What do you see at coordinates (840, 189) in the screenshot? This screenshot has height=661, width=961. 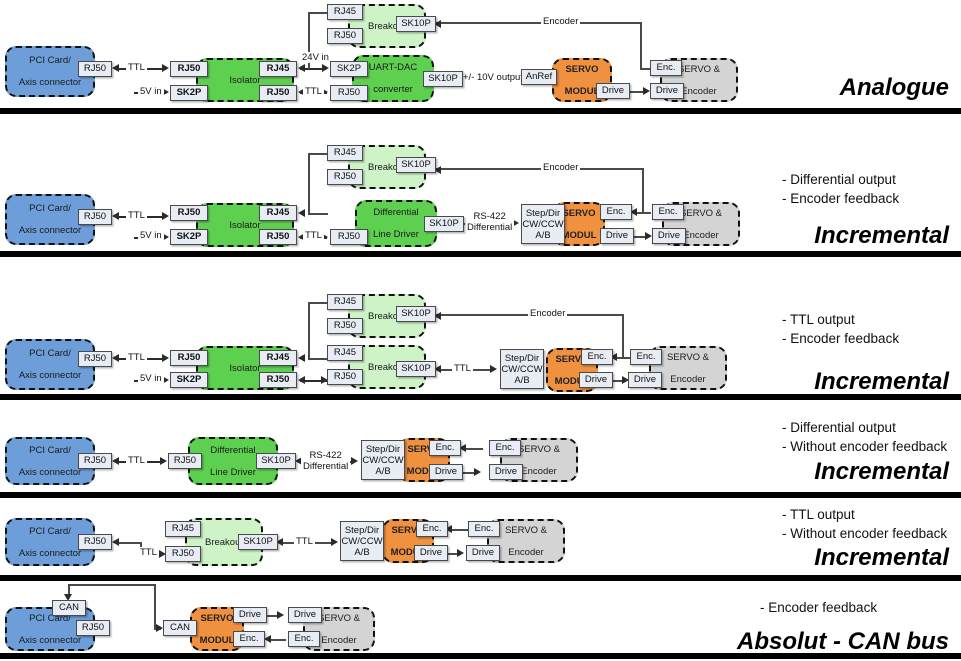 I see `row-bullets: - Differential output - Encoder feedback` at bounding box center [840, 189].